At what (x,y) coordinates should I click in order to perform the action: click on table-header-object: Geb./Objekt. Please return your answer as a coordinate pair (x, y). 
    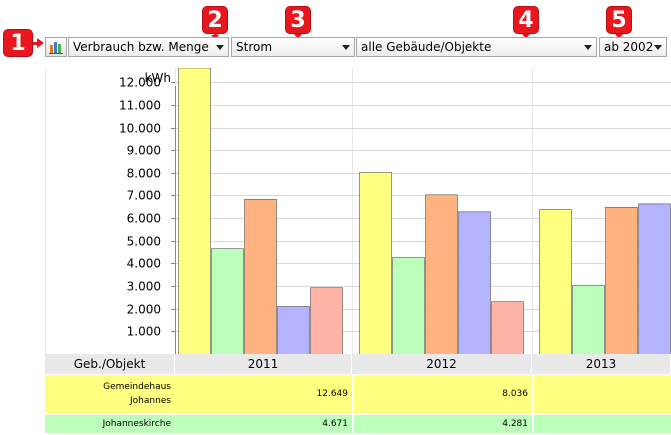
    Looking at the image, I should click on (110, 364).